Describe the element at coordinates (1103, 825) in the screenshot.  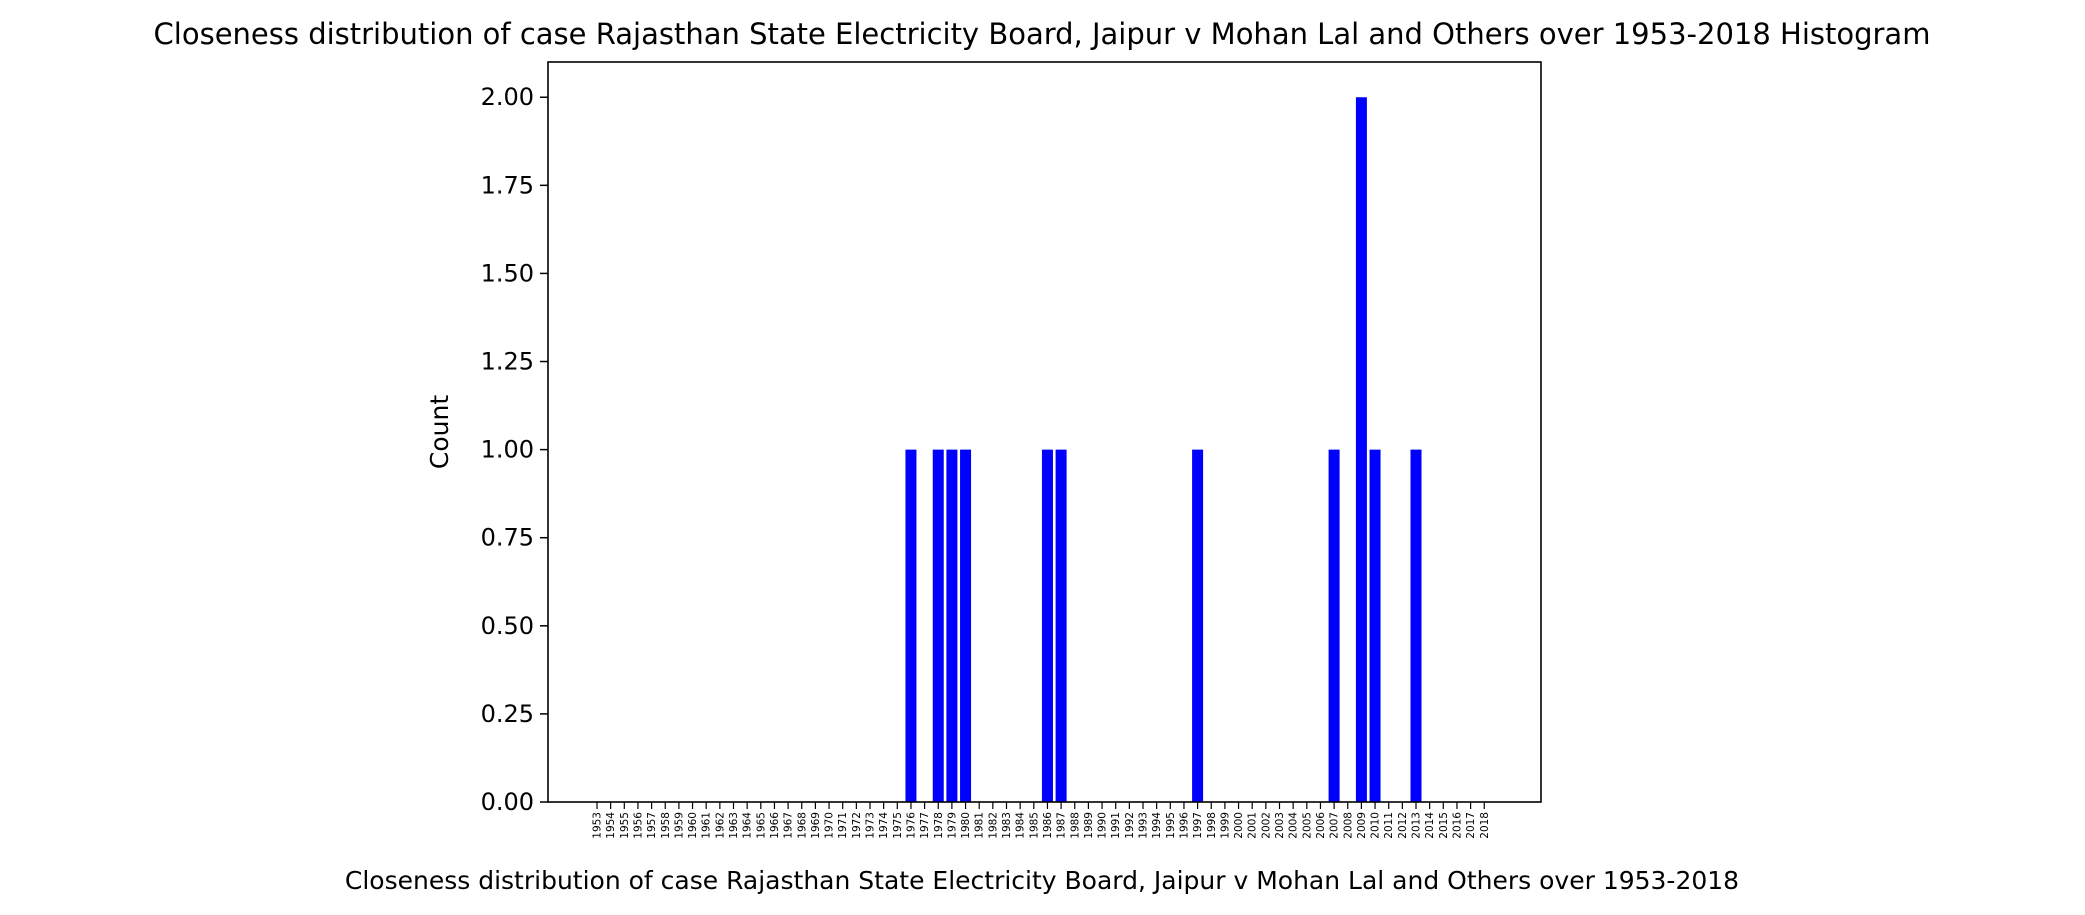
I see `x-tick-label: 1990` at that location.